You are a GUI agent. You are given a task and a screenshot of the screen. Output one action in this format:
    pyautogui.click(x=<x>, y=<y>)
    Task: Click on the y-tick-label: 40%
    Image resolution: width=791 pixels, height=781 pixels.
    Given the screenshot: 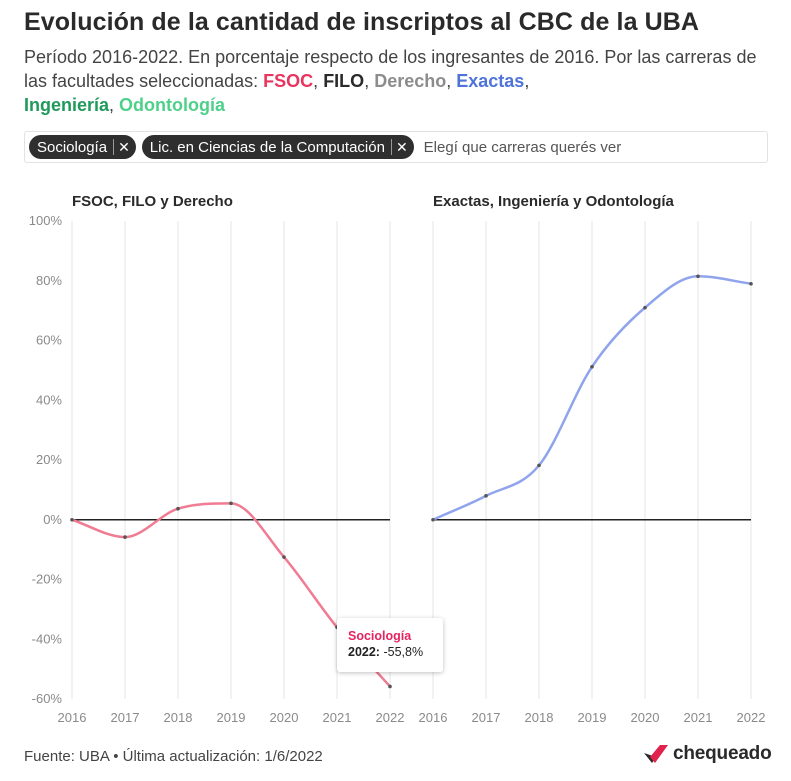 What is the action you would take?
    pyautogui.click(x=49, y=399)
    